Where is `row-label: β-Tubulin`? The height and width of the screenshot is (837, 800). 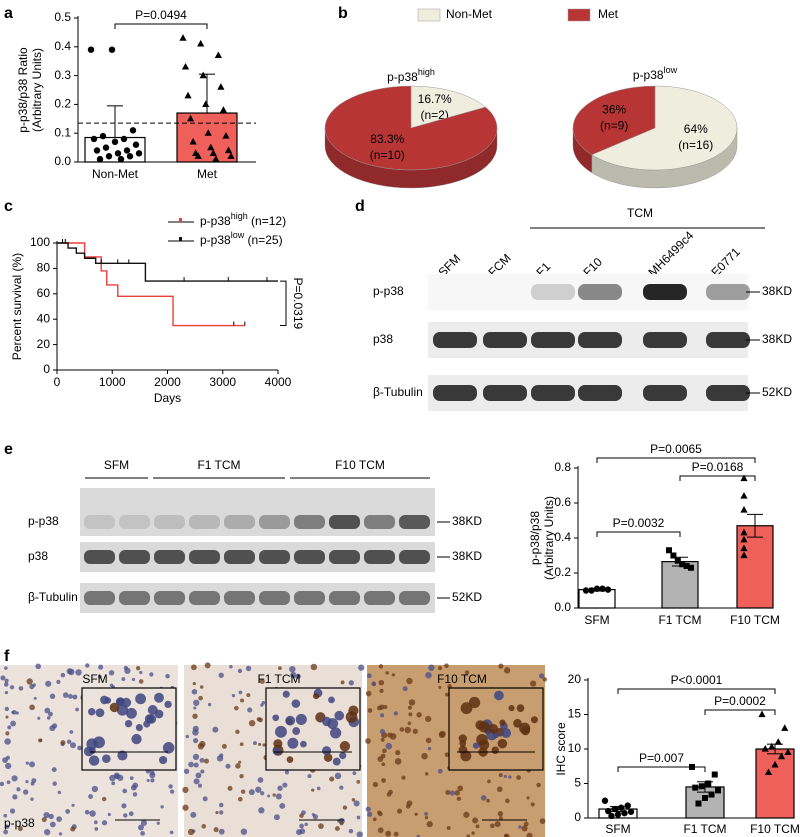 row-label: β-Tubulin is located at coordinates (53, 597).